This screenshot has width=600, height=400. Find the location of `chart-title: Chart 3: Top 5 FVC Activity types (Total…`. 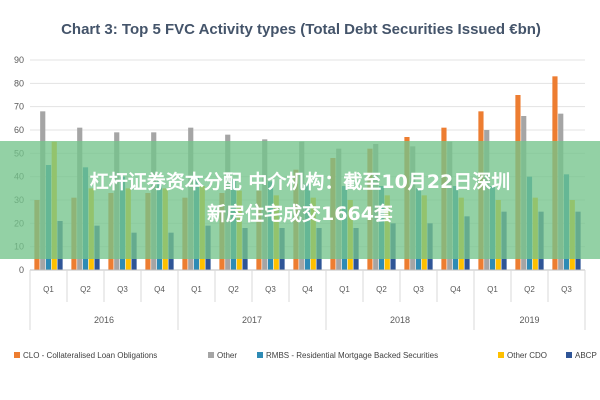

chart-title: Chart 3: Top 5 FVC Activity types (Total… is located at coordinates (301, 29).